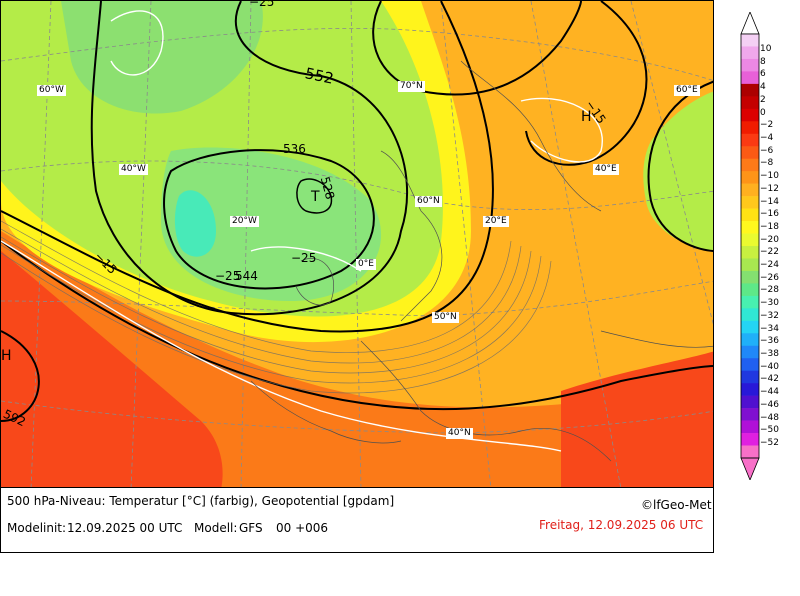  What do you see at coordinates (769, 176) in the screenshot?
I see `colorbar-tick-label: −10` at bounding box center [769, 176].